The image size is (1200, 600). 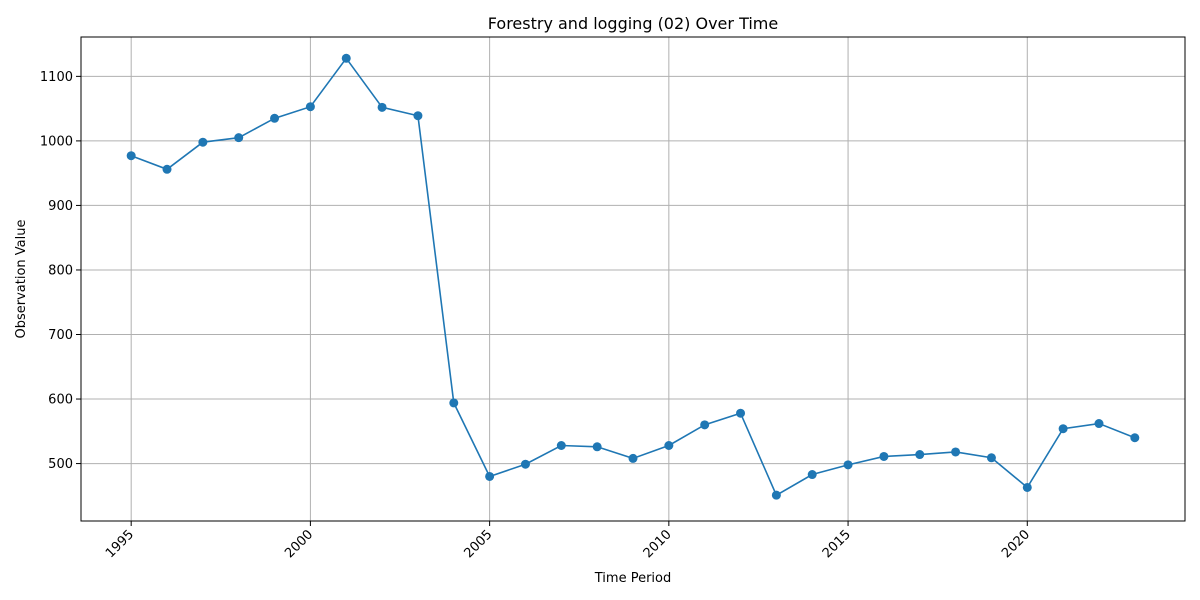 I want to click on x-tick-label: 2010, so click(x=658, y=544).